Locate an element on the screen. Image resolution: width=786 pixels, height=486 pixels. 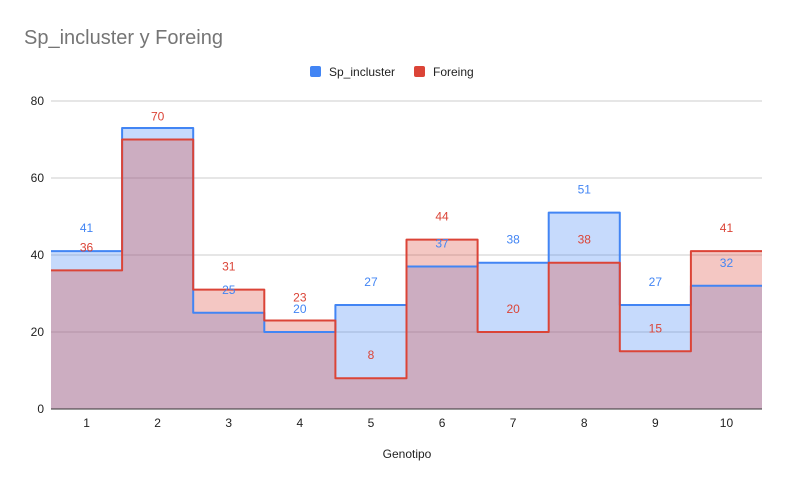
data-label: 8 is located at coordinates (371, 355).